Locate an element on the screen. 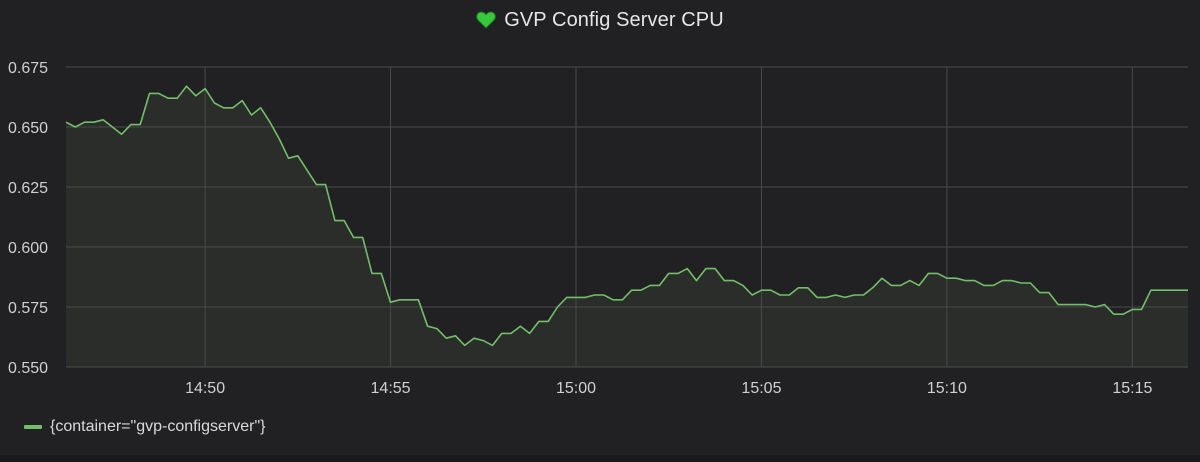 Image resolution: width=1200 pixels, height=462 pixels. panel-title-group: GVP Config Server CPU is located at coordinates (600, 20).